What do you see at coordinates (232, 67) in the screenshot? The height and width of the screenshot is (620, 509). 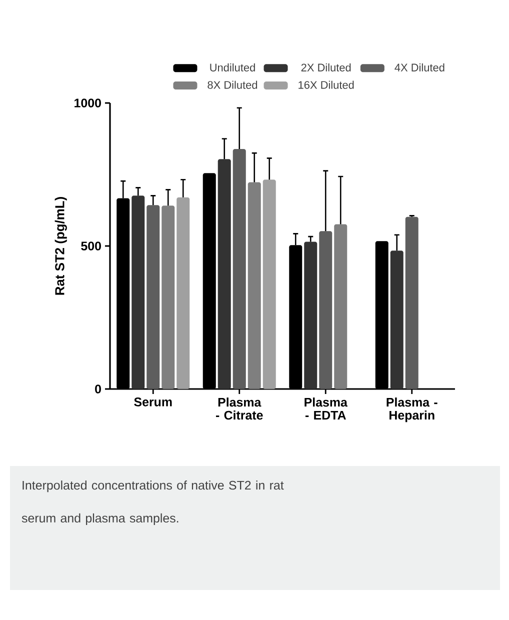 I see `legend-label: Undiluted` at bounding box center [232, 67].